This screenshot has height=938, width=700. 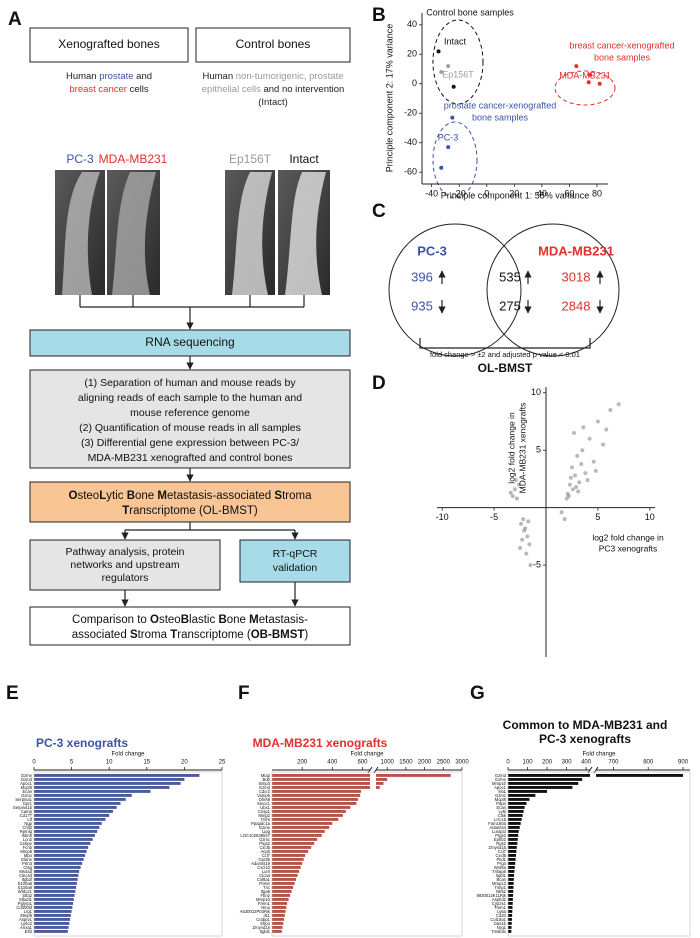 What do you see at coordinates (304, 159) in the screenshot?
I see `image-label: Intact` at bounding box center [304, 159].